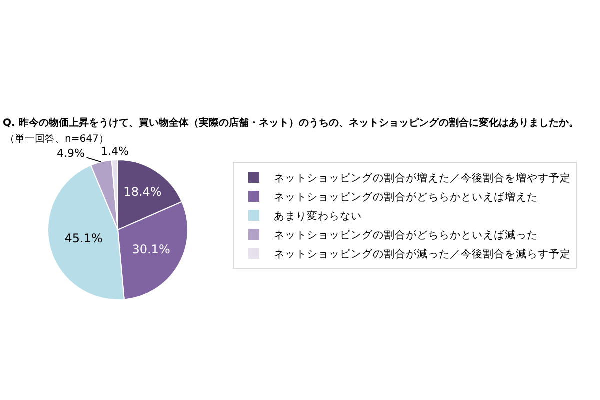 Image resolution: width=600 pixels, height=400 pixels. Describe the element at coordinates (406, 197) in the screenshot. I see `legend-label: ネットショッピングの割合がどちらかといえば増えた` at that location.